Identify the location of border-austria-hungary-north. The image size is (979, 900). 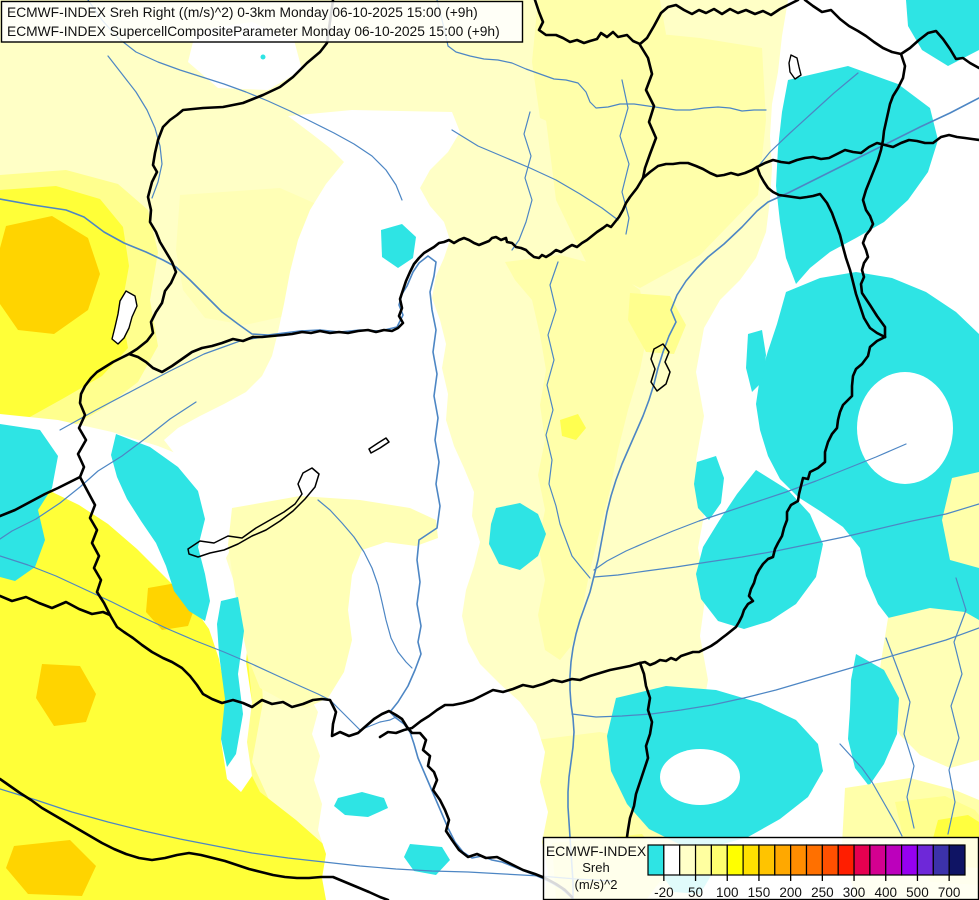
(191, 354).